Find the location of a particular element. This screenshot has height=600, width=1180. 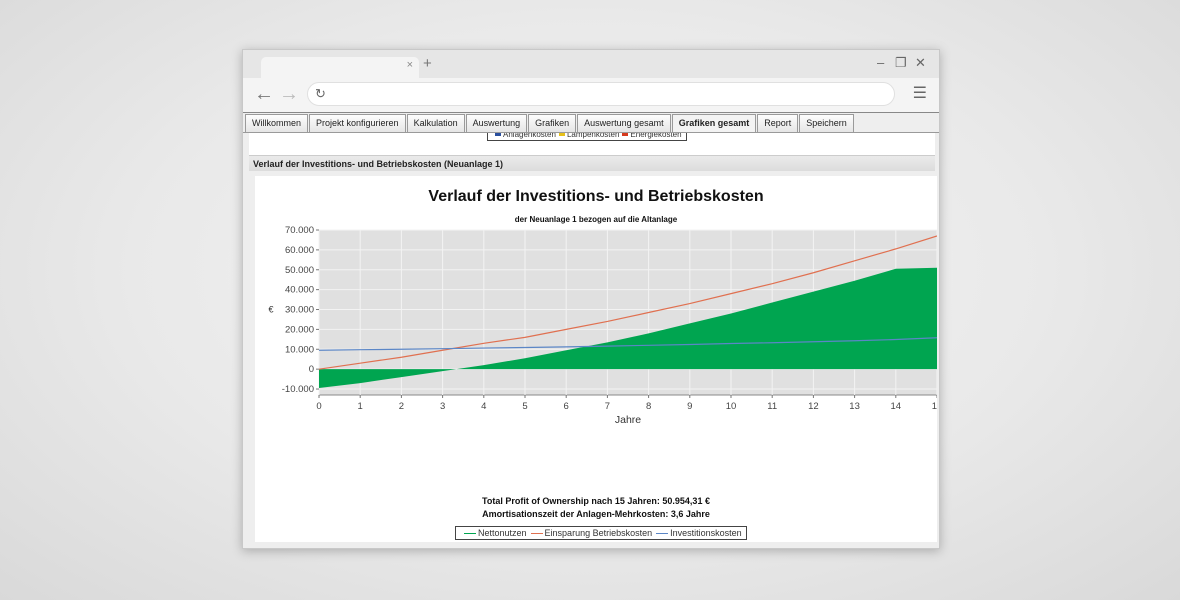

y-tick-label: 30.000 is located at coordinates (299, 310).